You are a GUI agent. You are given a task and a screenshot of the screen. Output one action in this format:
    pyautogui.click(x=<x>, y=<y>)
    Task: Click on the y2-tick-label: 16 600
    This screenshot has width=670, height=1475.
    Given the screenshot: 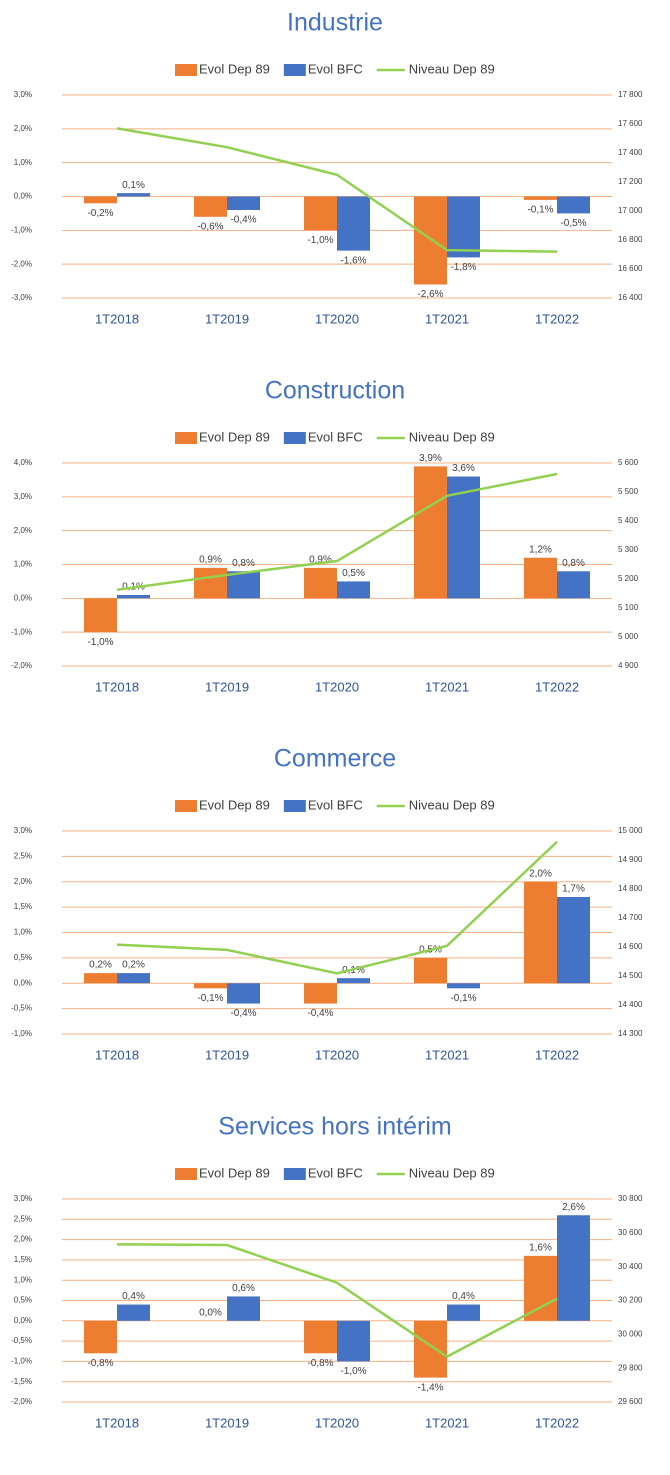 What is the action you would take?
    pyautogui.click(x=630, y=268)
    